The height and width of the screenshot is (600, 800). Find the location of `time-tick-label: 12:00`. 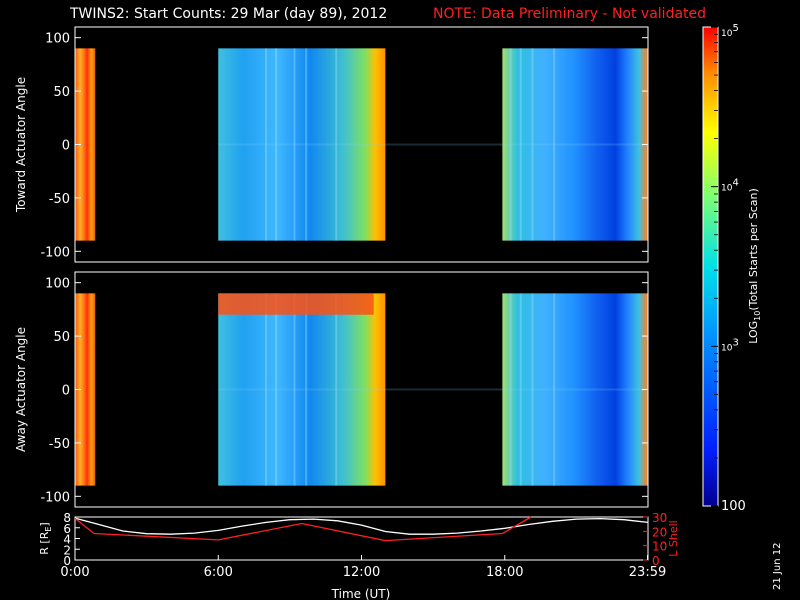

time-tick-label: 12:00 is located at coordinates (361, 572).